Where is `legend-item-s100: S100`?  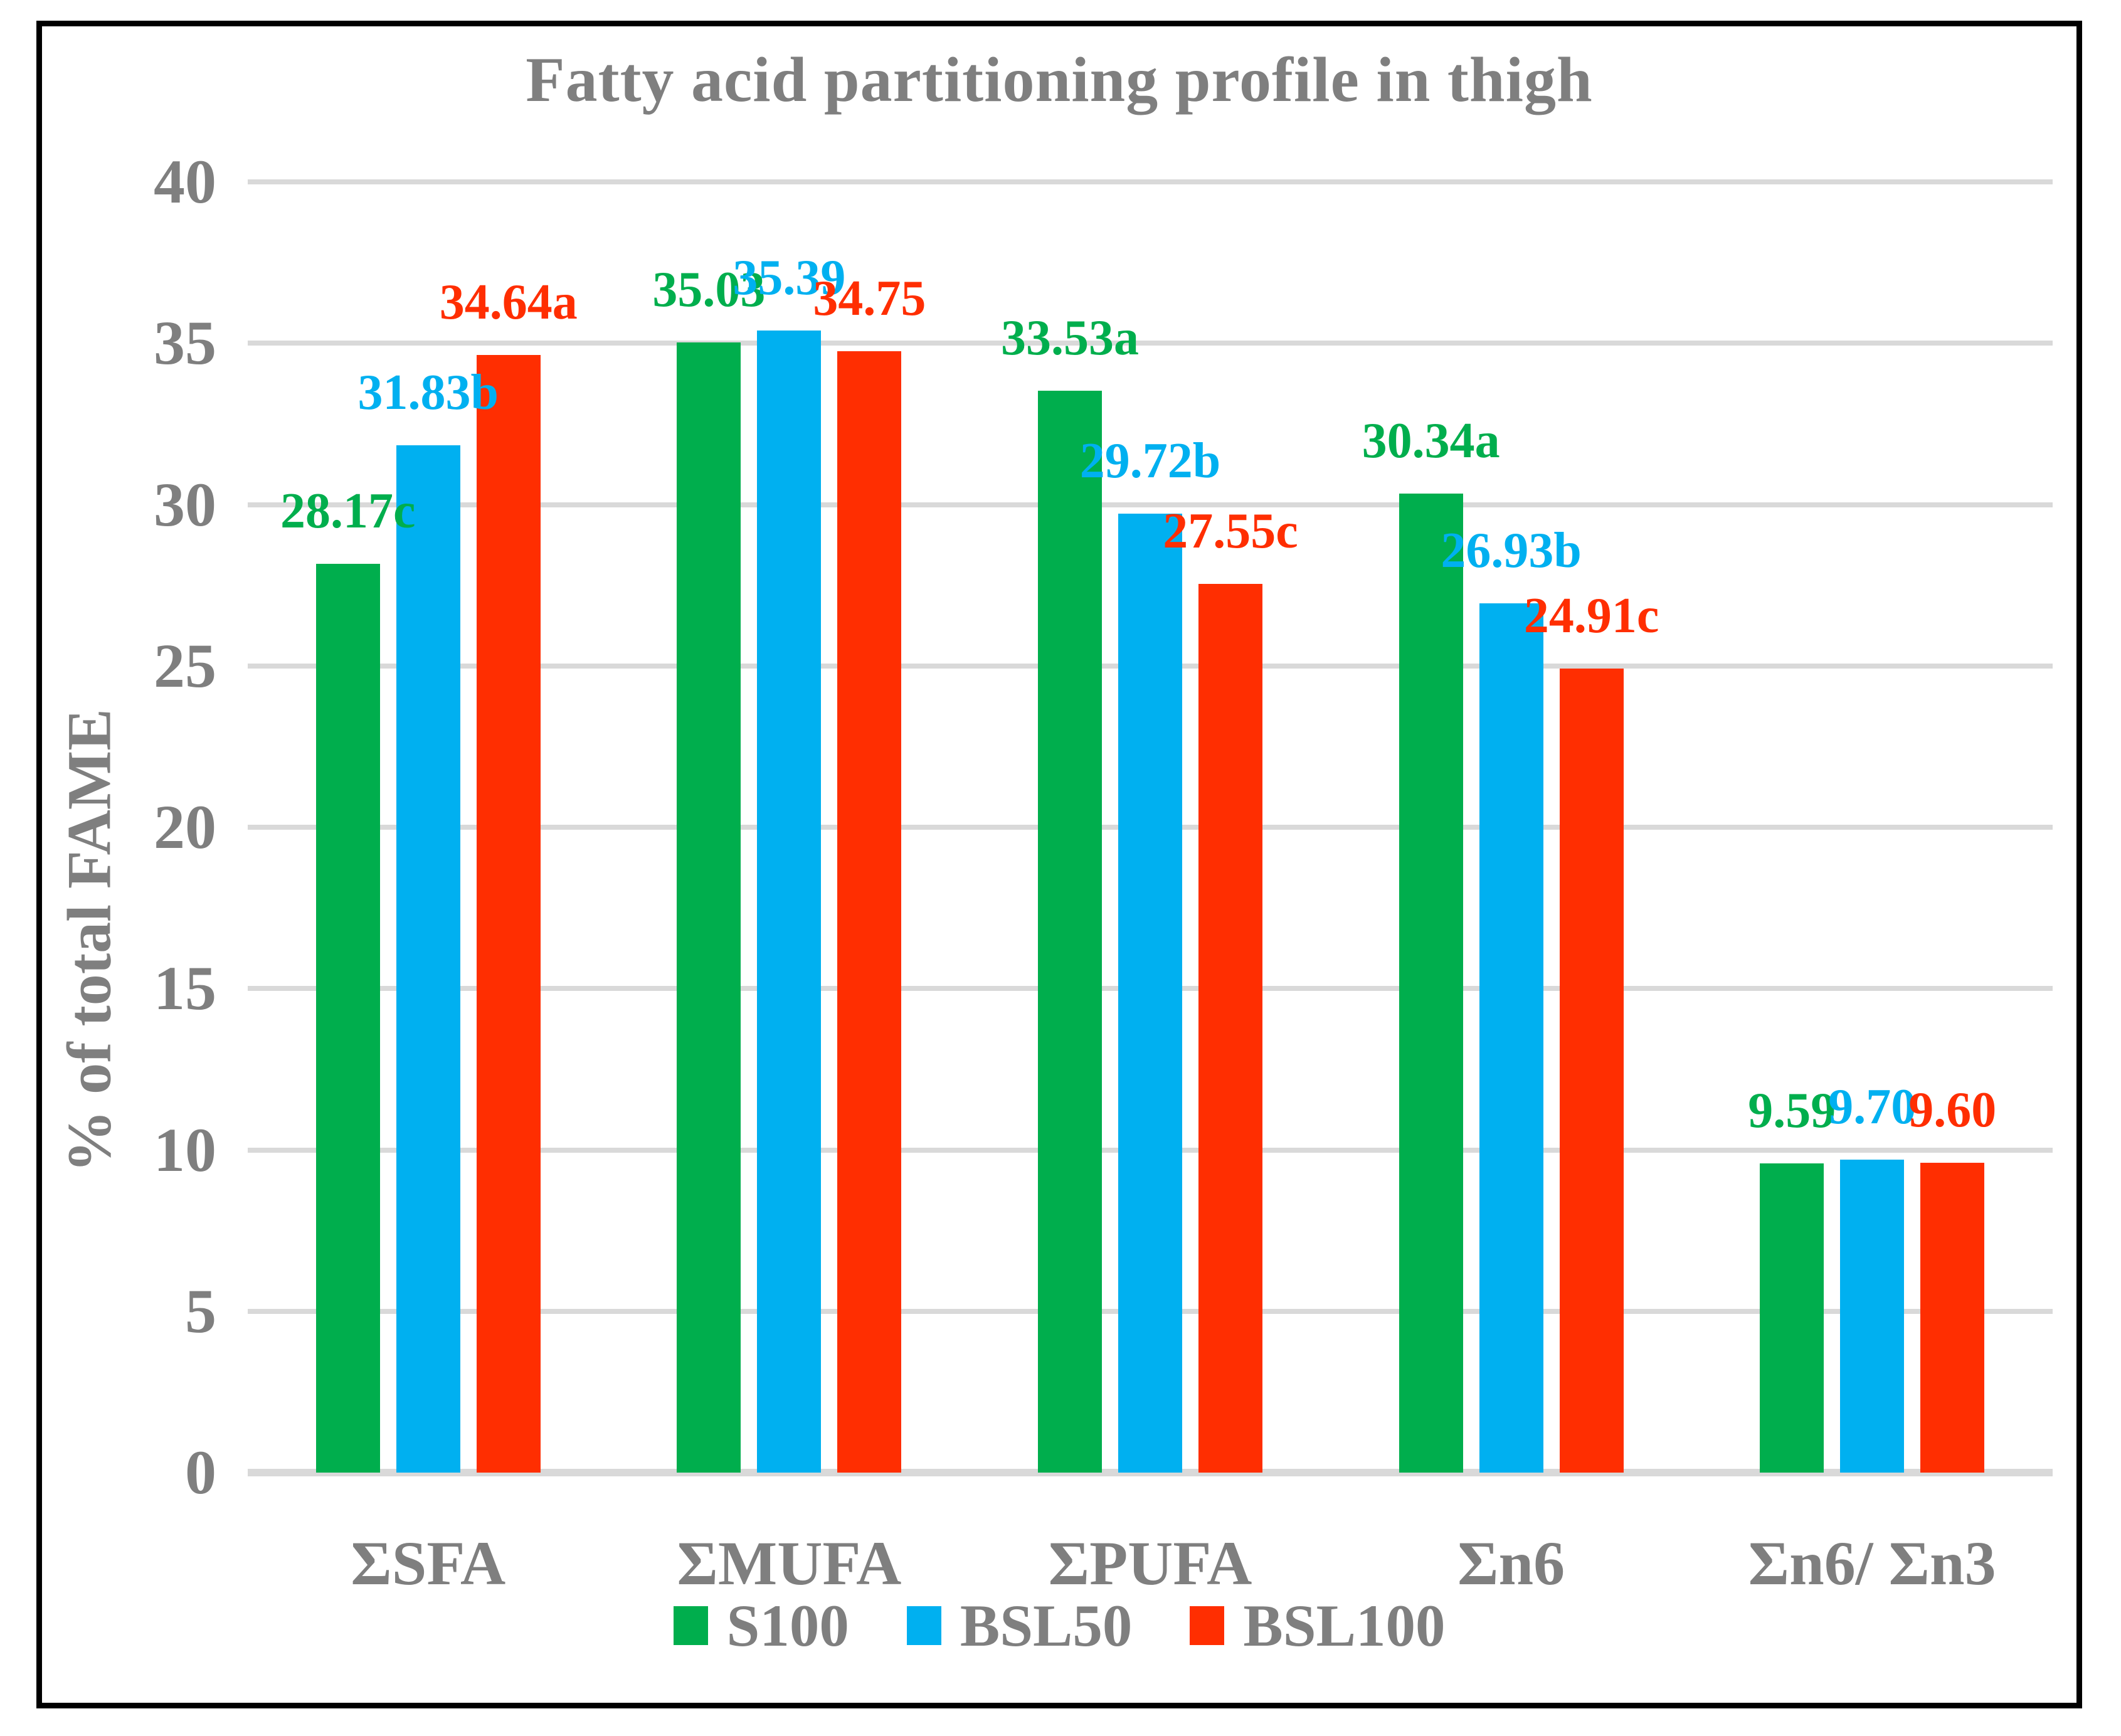
legend-item-s100: S100 is located at coordinates (761, 1625).